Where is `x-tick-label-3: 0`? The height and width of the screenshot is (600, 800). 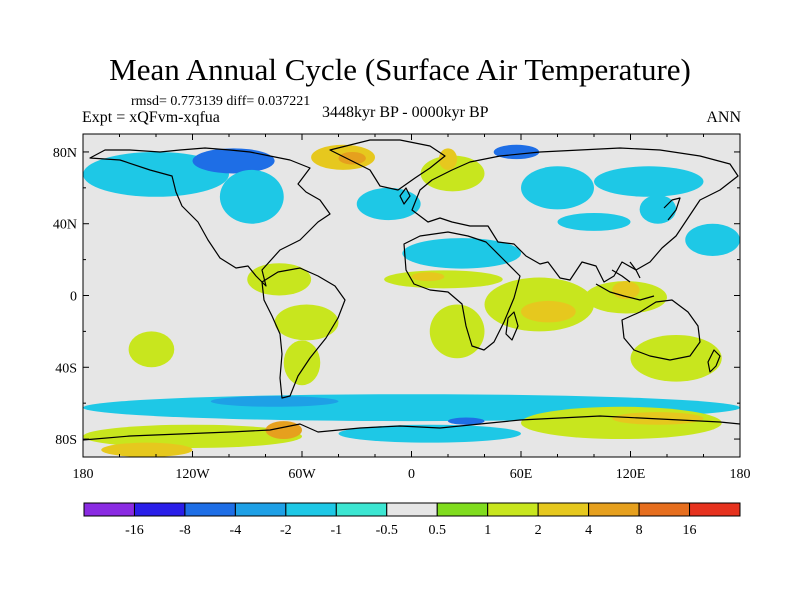
x-tick-label-3: 0 is located at coordinates (411, 474).